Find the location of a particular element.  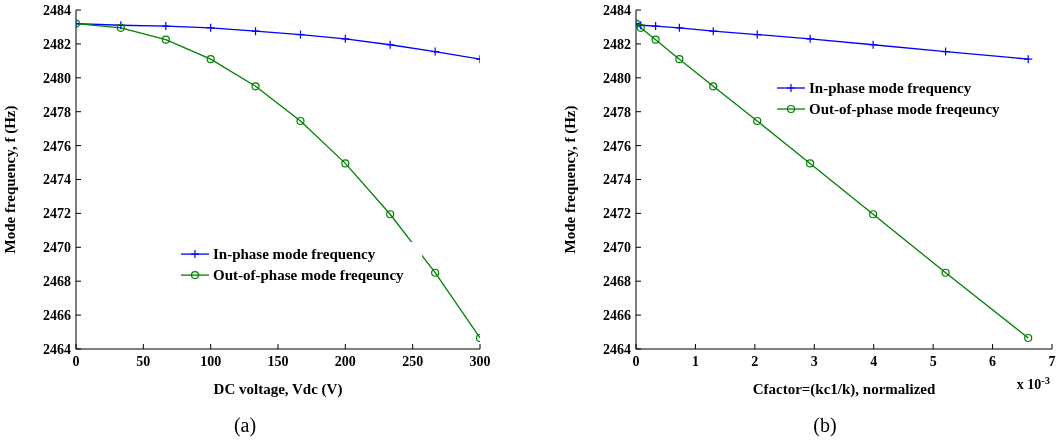

x-tick-label: 1 is located at coordinates (695, 361).